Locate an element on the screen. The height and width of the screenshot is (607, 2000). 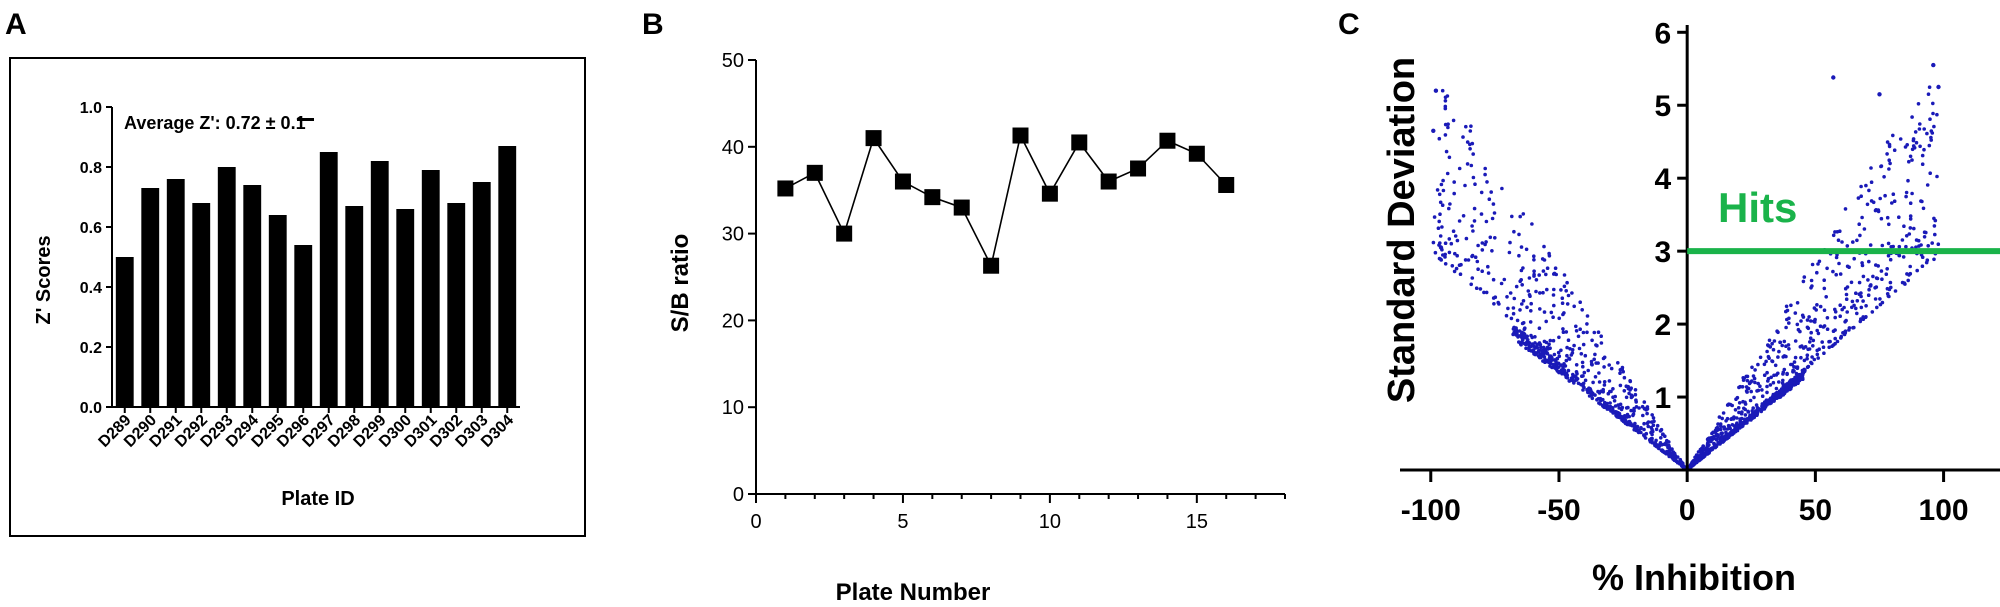
plus-minus-symbol is located at coordinates (305, 119).